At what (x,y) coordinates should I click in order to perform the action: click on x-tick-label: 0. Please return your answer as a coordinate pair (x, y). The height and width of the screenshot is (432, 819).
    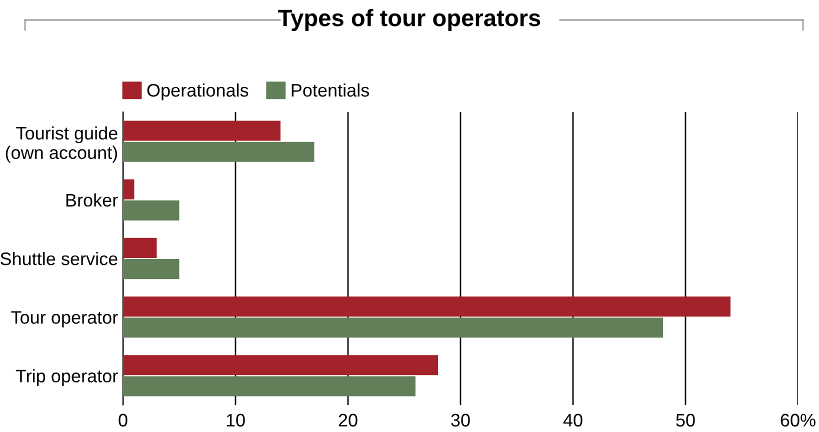
    Looking at the image, I should click on (123, 420).